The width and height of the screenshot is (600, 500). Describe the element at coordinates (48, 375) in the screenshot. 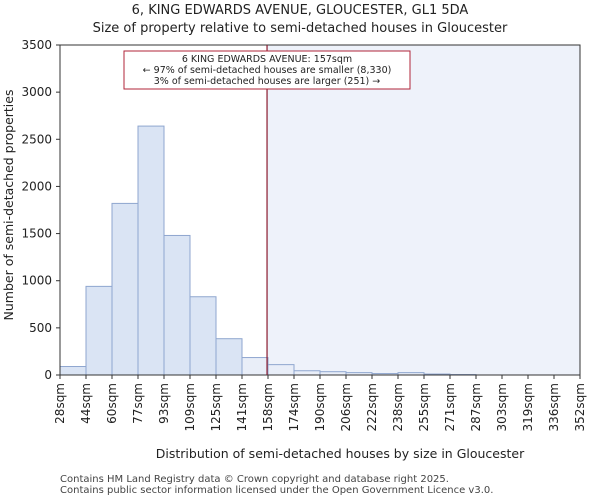

I see `y-tick-label: 0` at that location.